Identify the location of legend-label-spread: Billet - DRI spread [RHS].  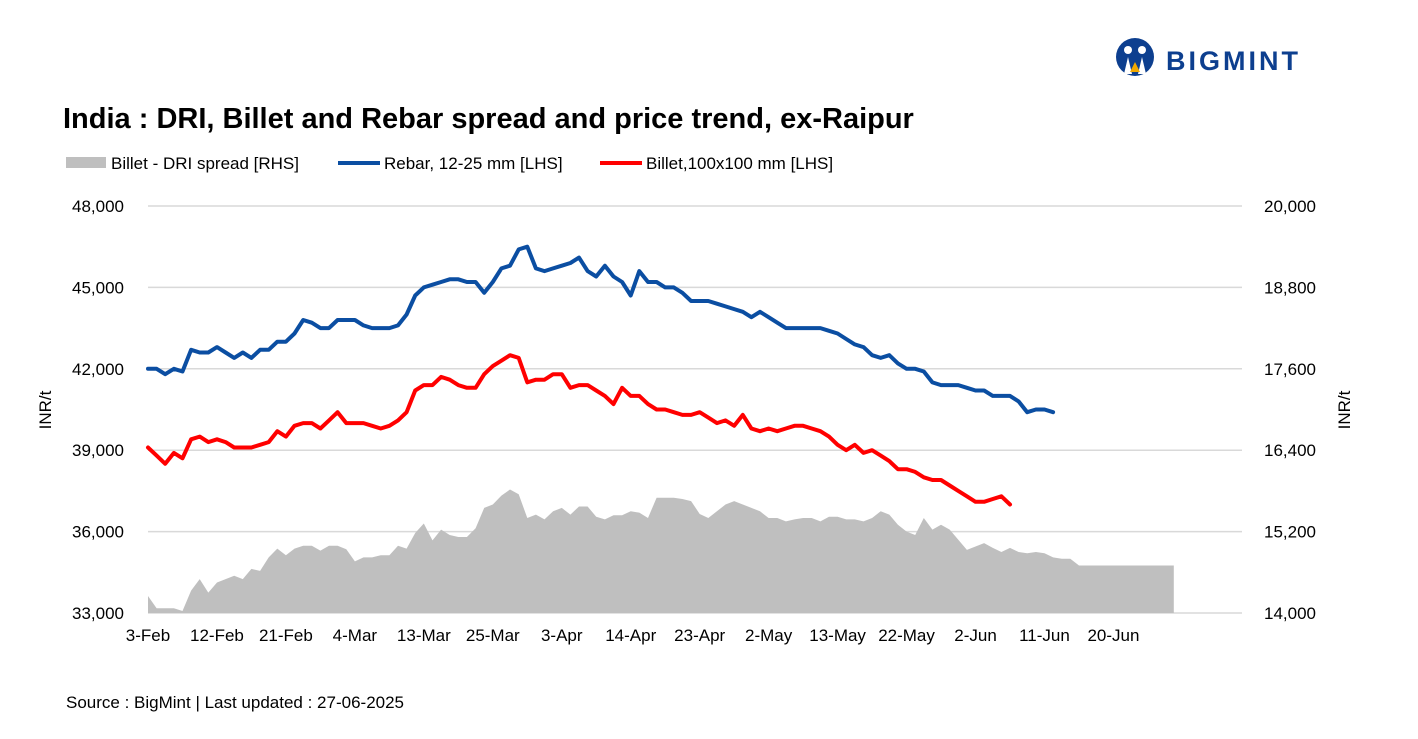
(205, 163).